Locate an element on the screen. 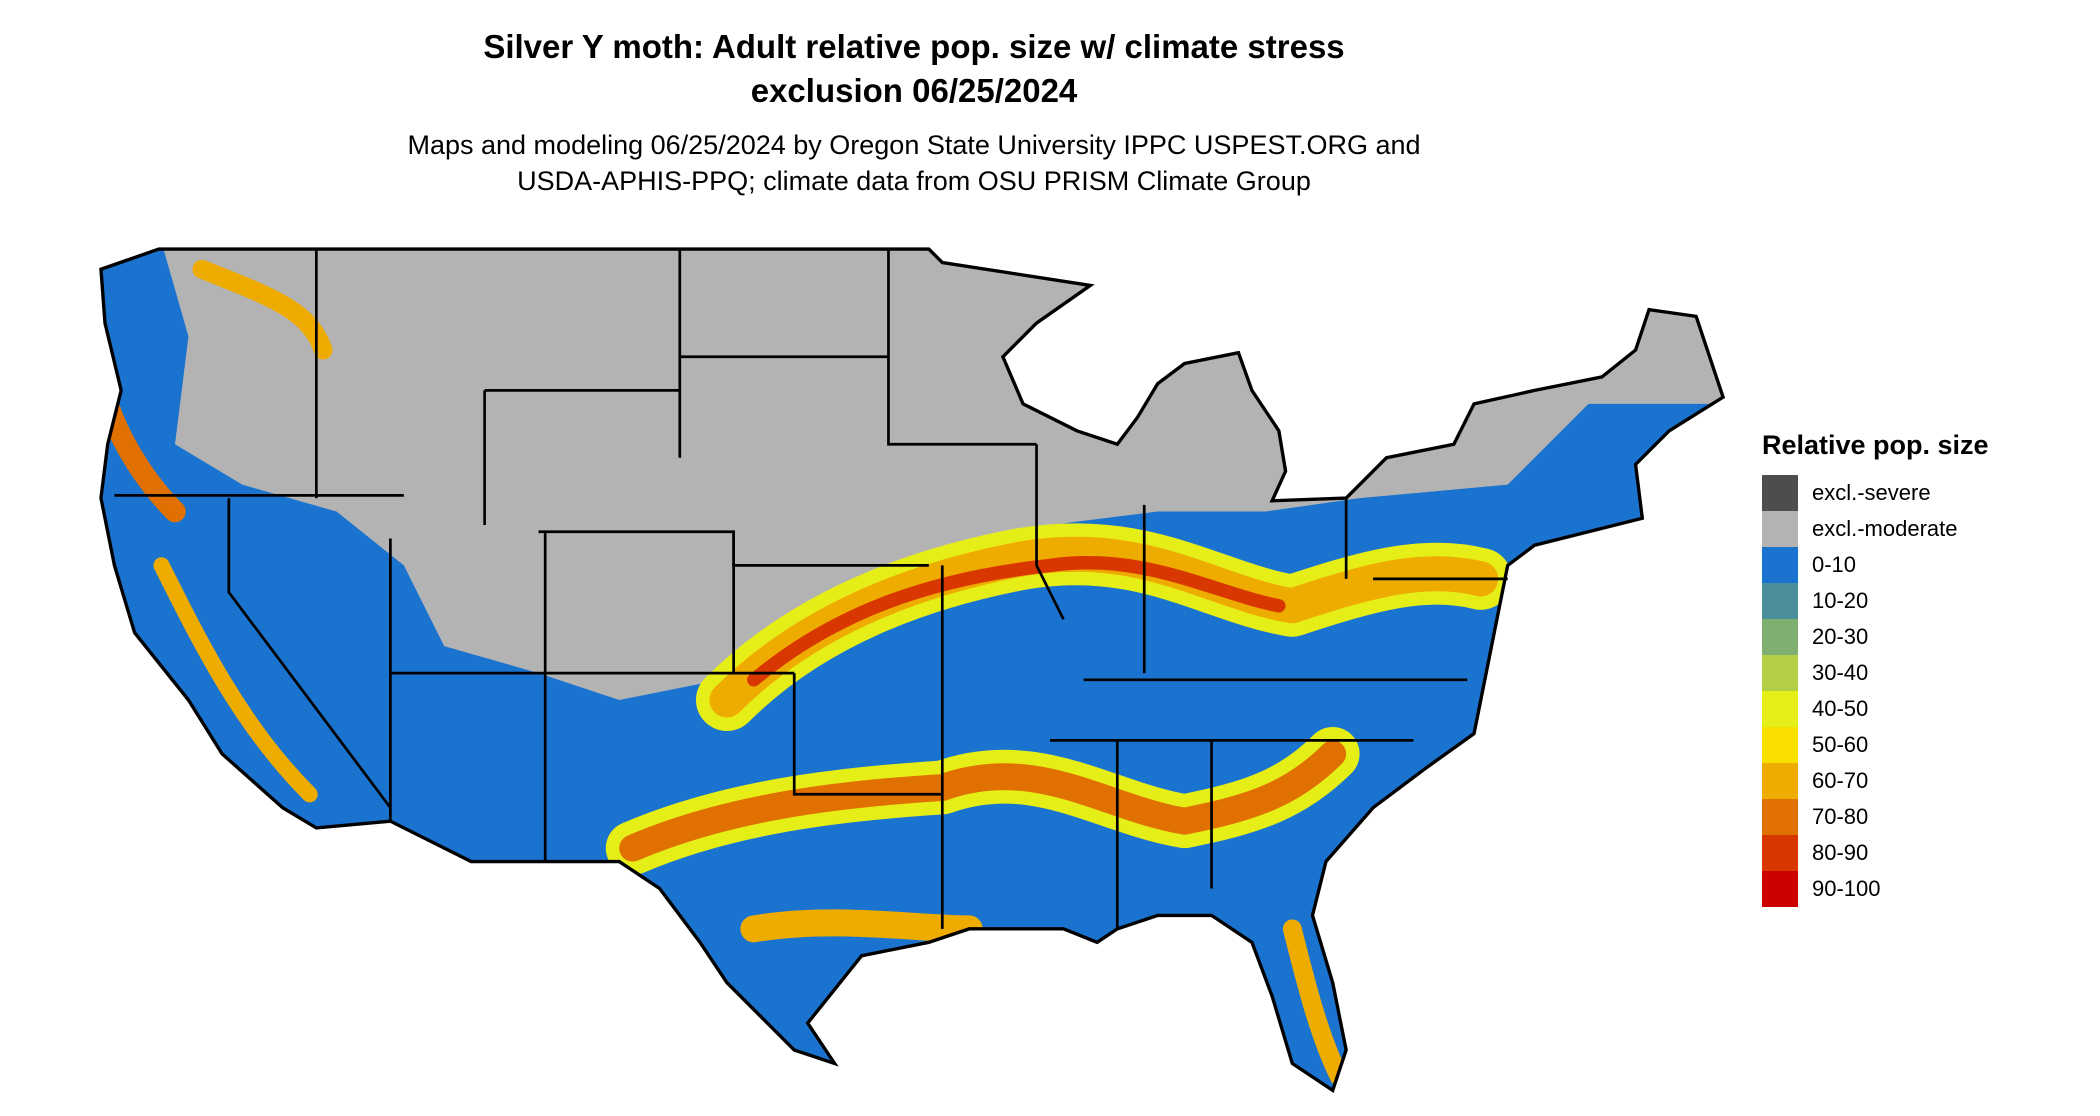 This screenshot has width=2100, height=1116. legend-label: 70-80 is located at coordinates (1840, 816).